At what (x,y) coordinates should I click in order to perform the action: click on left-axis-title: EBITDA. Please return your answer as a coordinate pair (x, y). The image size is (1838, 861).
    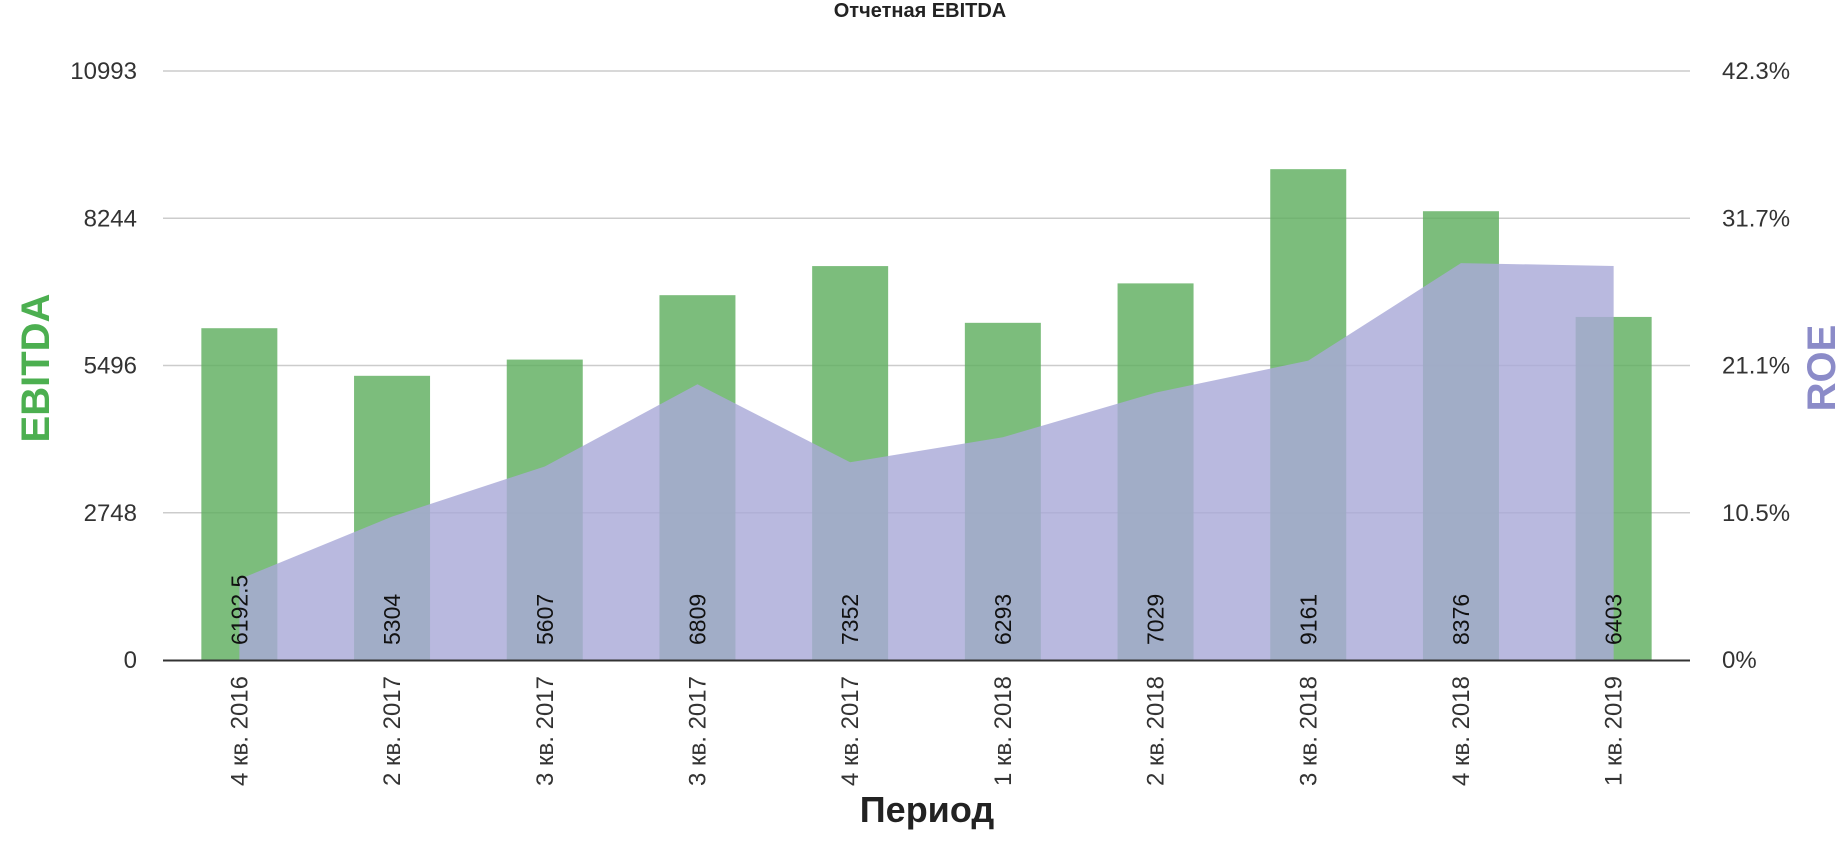
    Looking at the image, I should click on (36, 368).